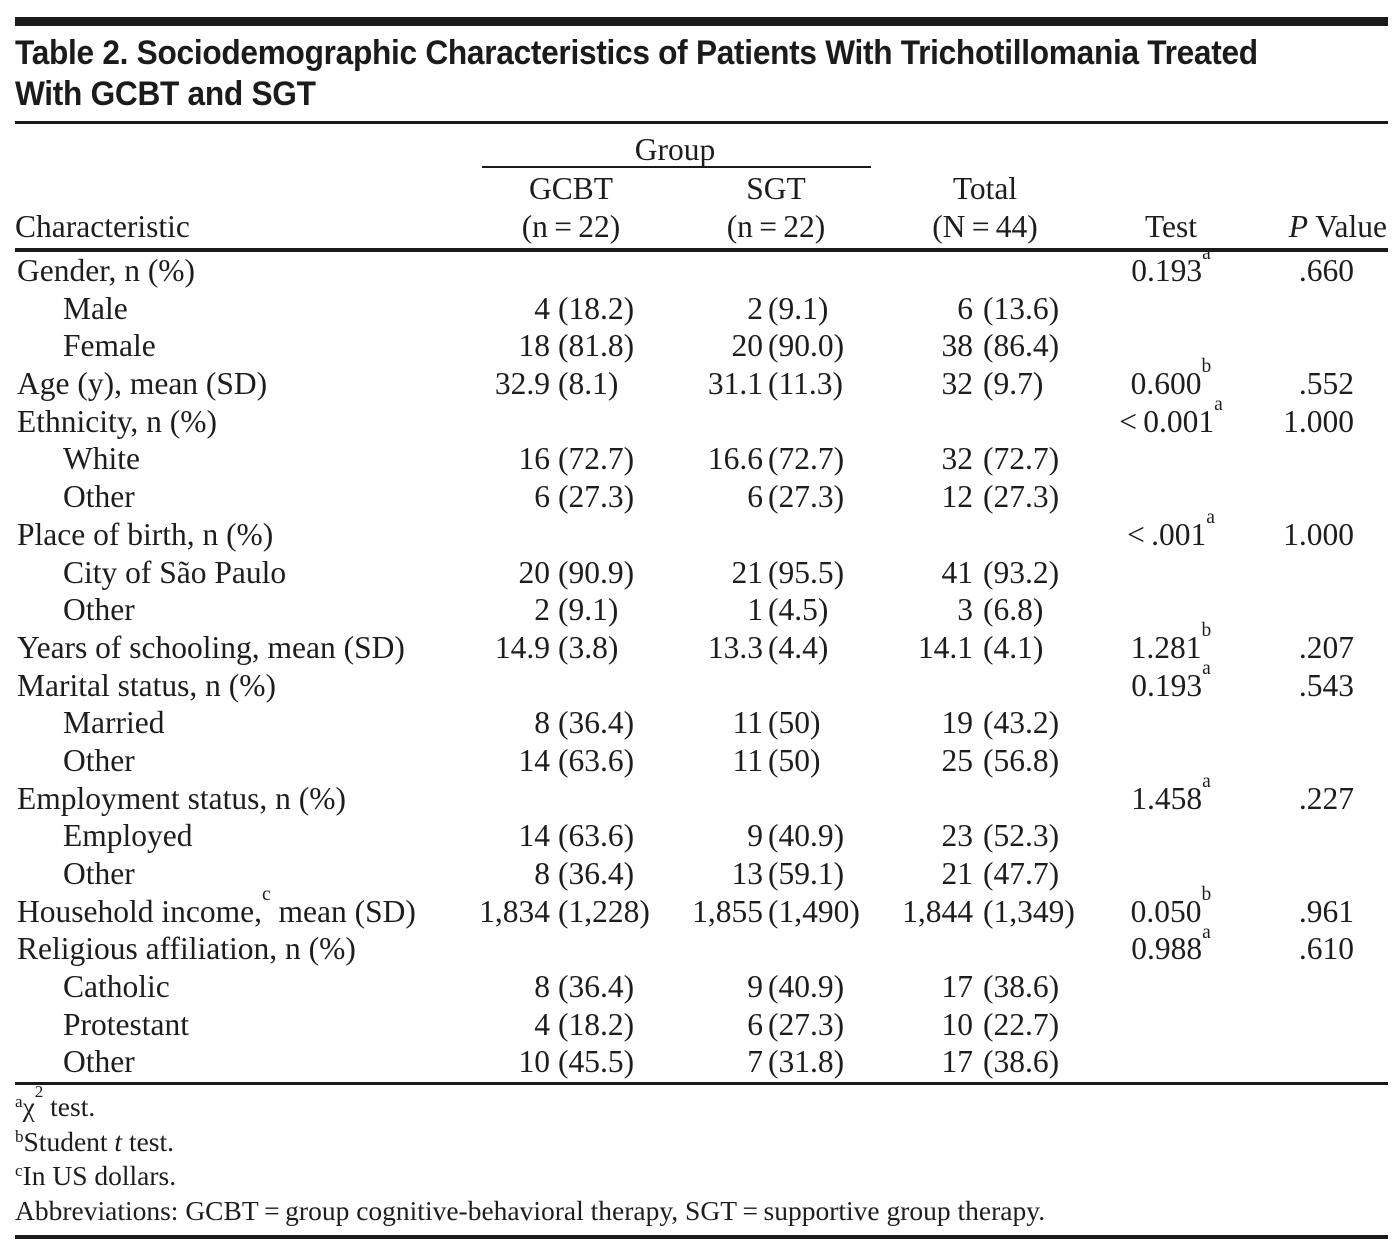 The width and height of the screenshot is (1399, 1256). What do you see at coordinates (1318, 534) in the screenshot?
I see `cell-p-value: 1.000` at bounding box center [1318, 534].